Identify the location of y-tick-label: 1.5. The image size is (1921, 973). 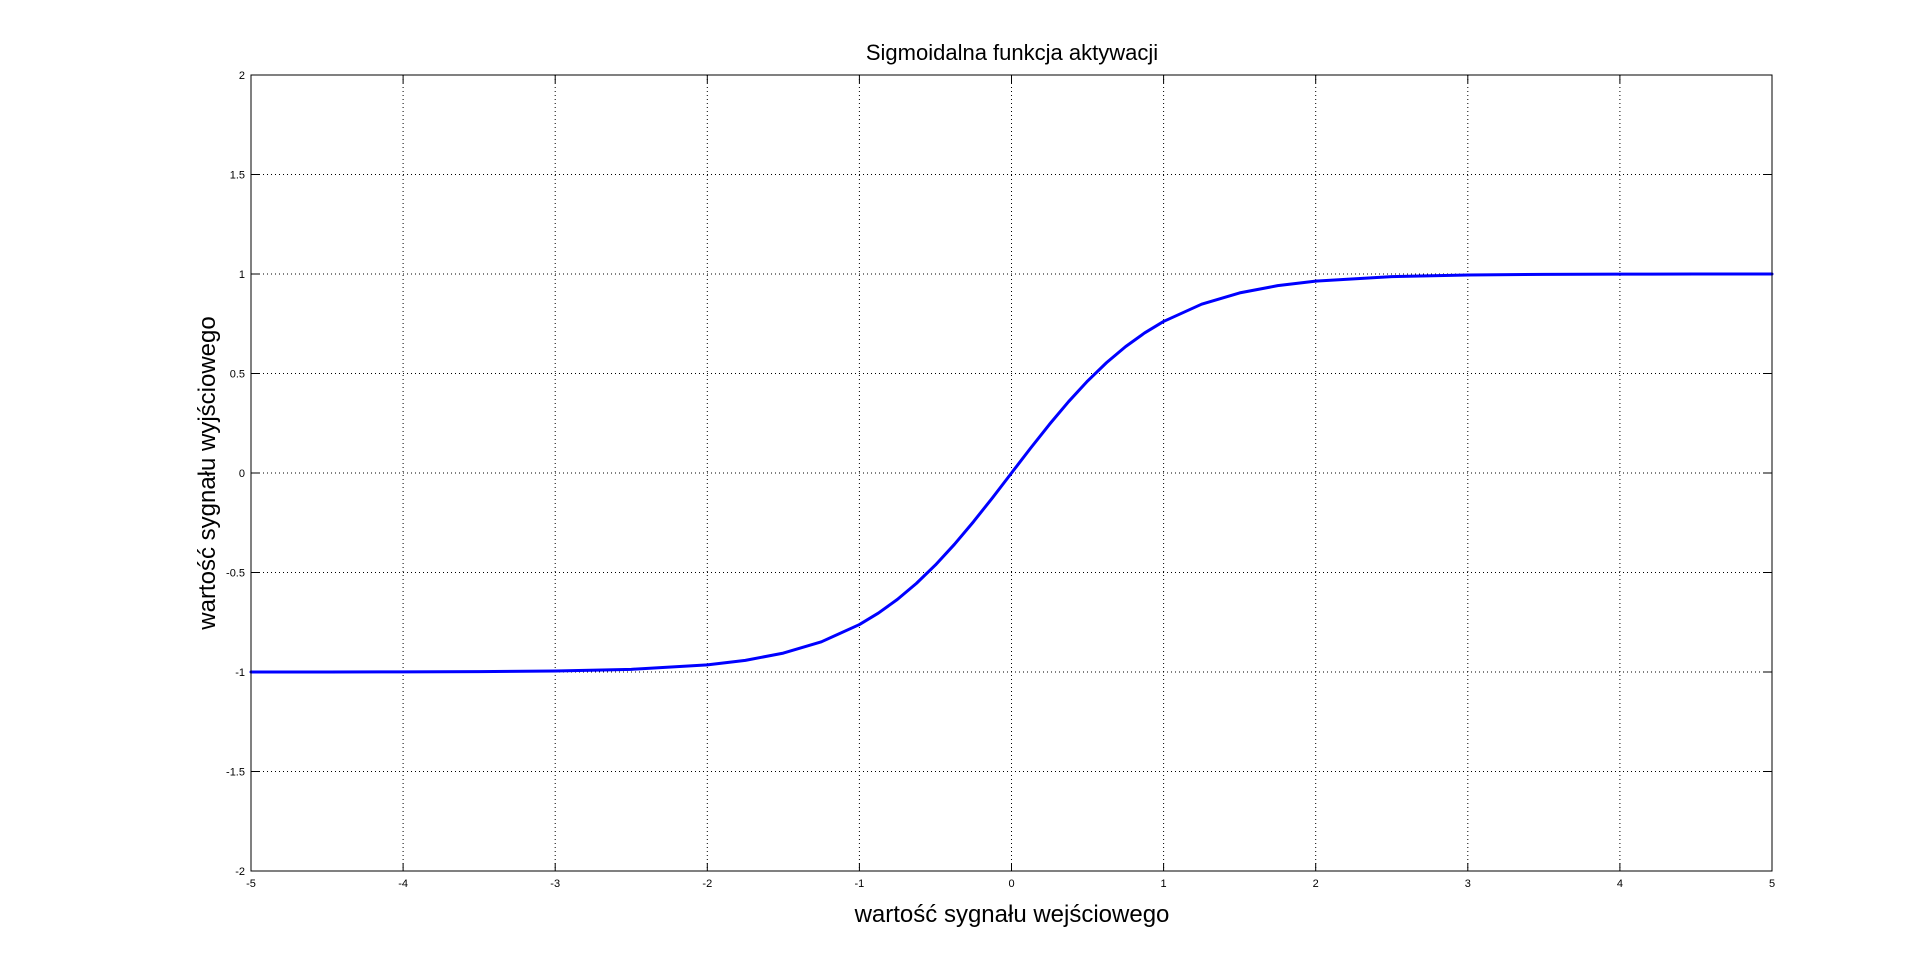
(237, 176).